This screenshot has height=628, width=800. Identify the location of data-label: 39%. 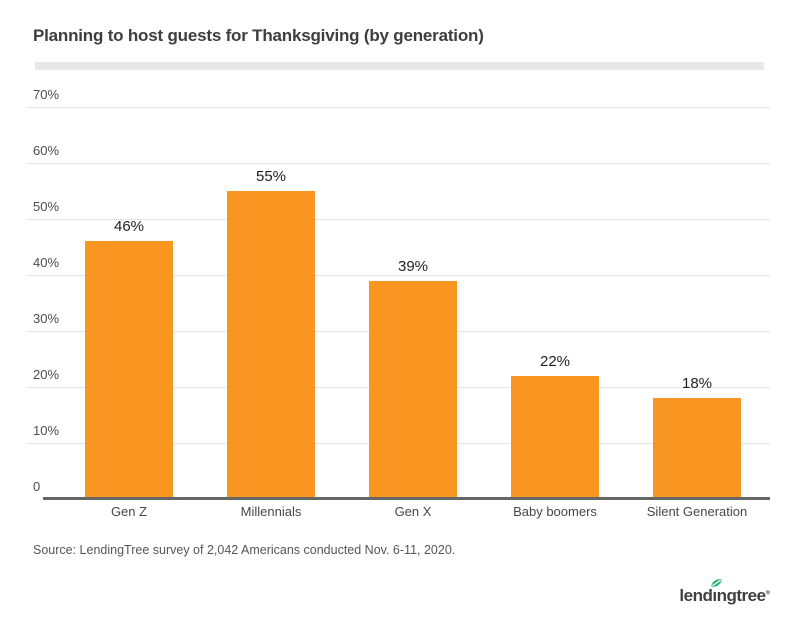
(413, 266).